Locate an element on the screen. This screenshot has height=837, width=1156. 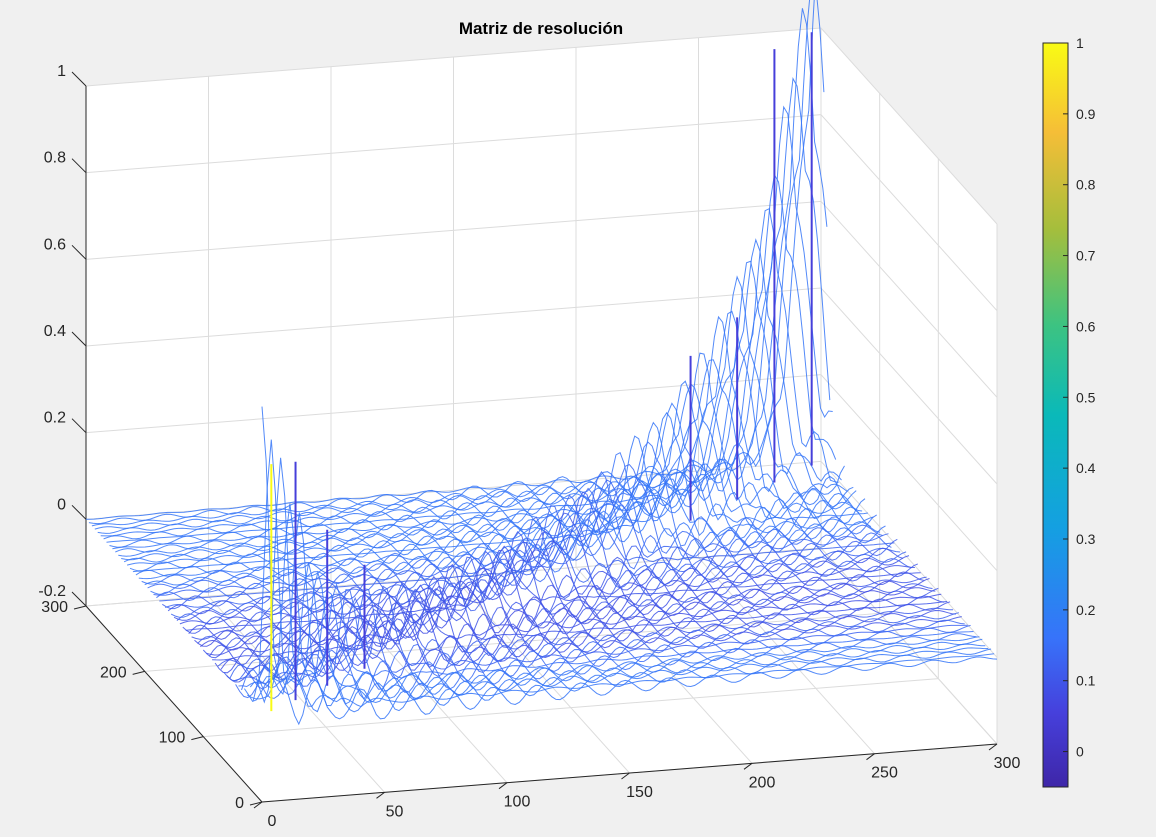
y-axis-line is located at coordinates (174, 704).